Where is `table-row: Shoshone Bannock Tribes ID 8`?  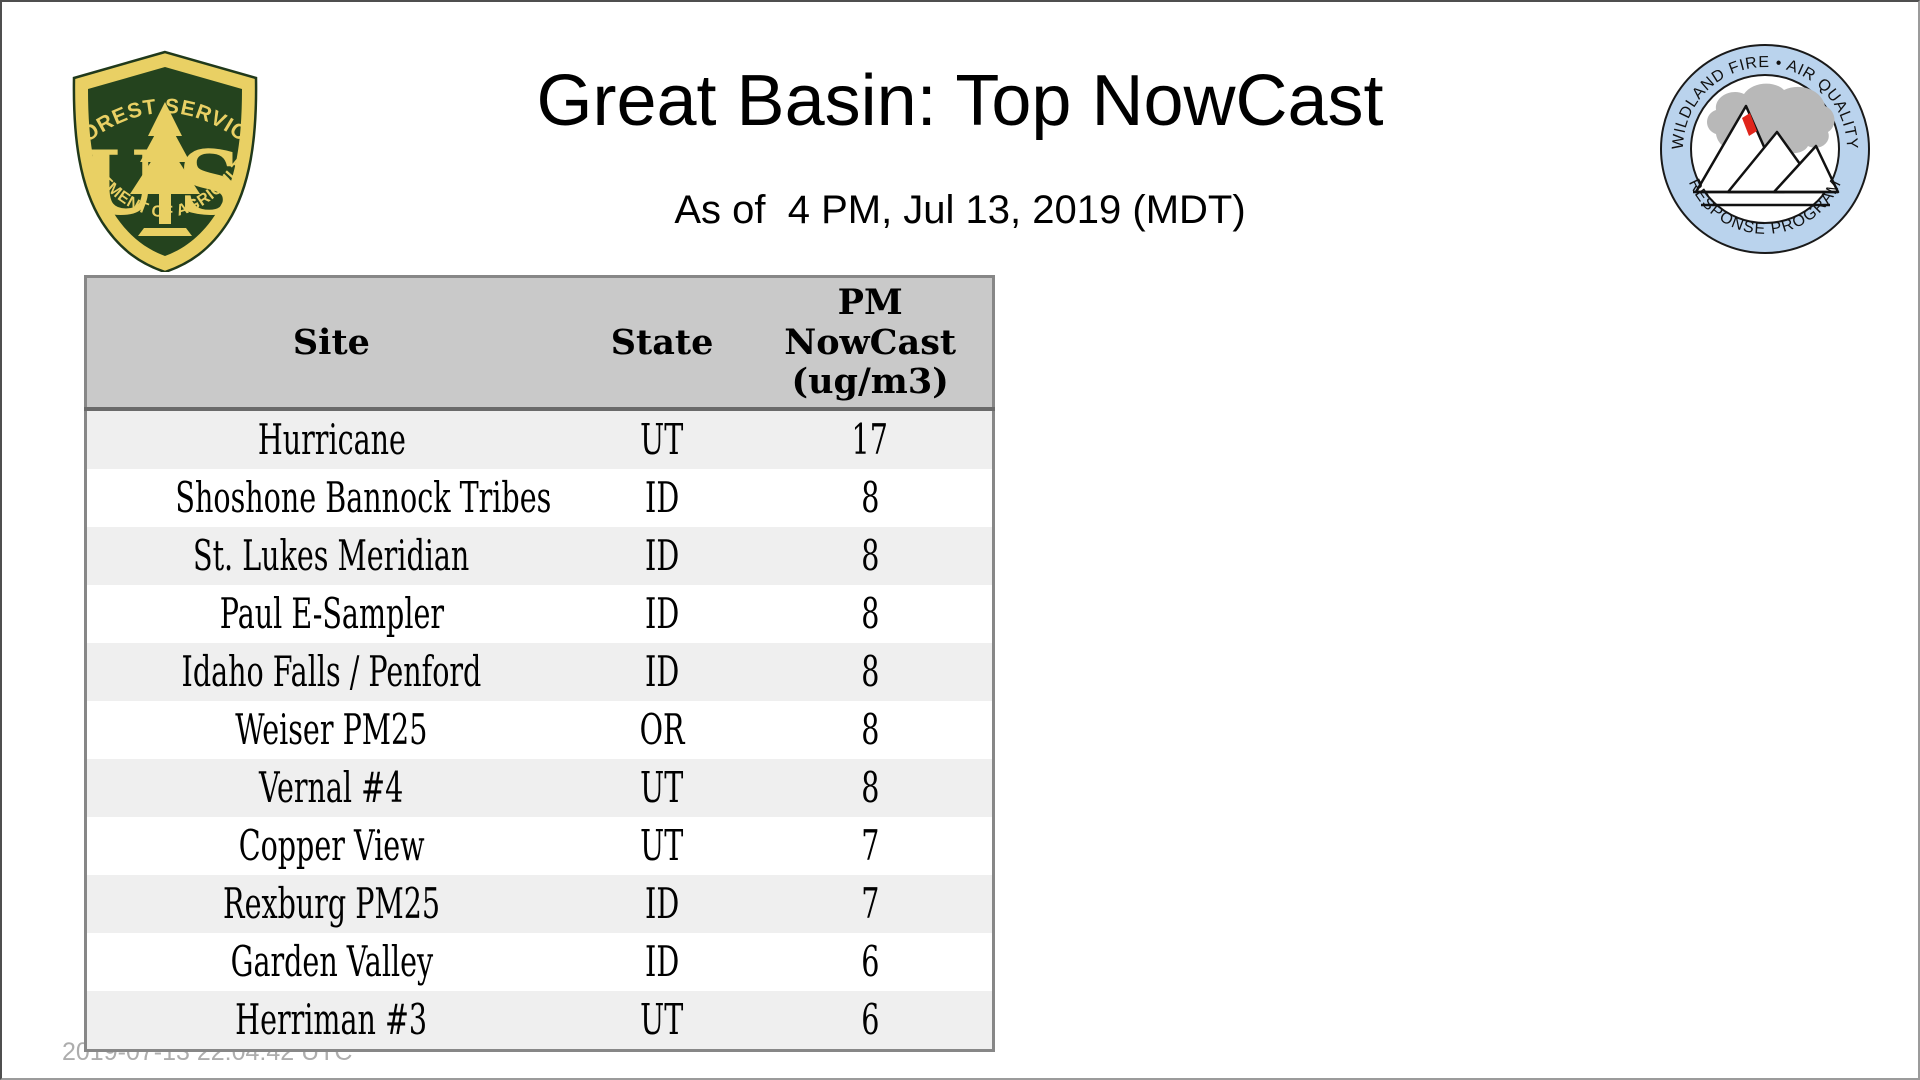
table-row: Shoshone Bannock Tribes ID 8 is located at coordinates (539, 497).